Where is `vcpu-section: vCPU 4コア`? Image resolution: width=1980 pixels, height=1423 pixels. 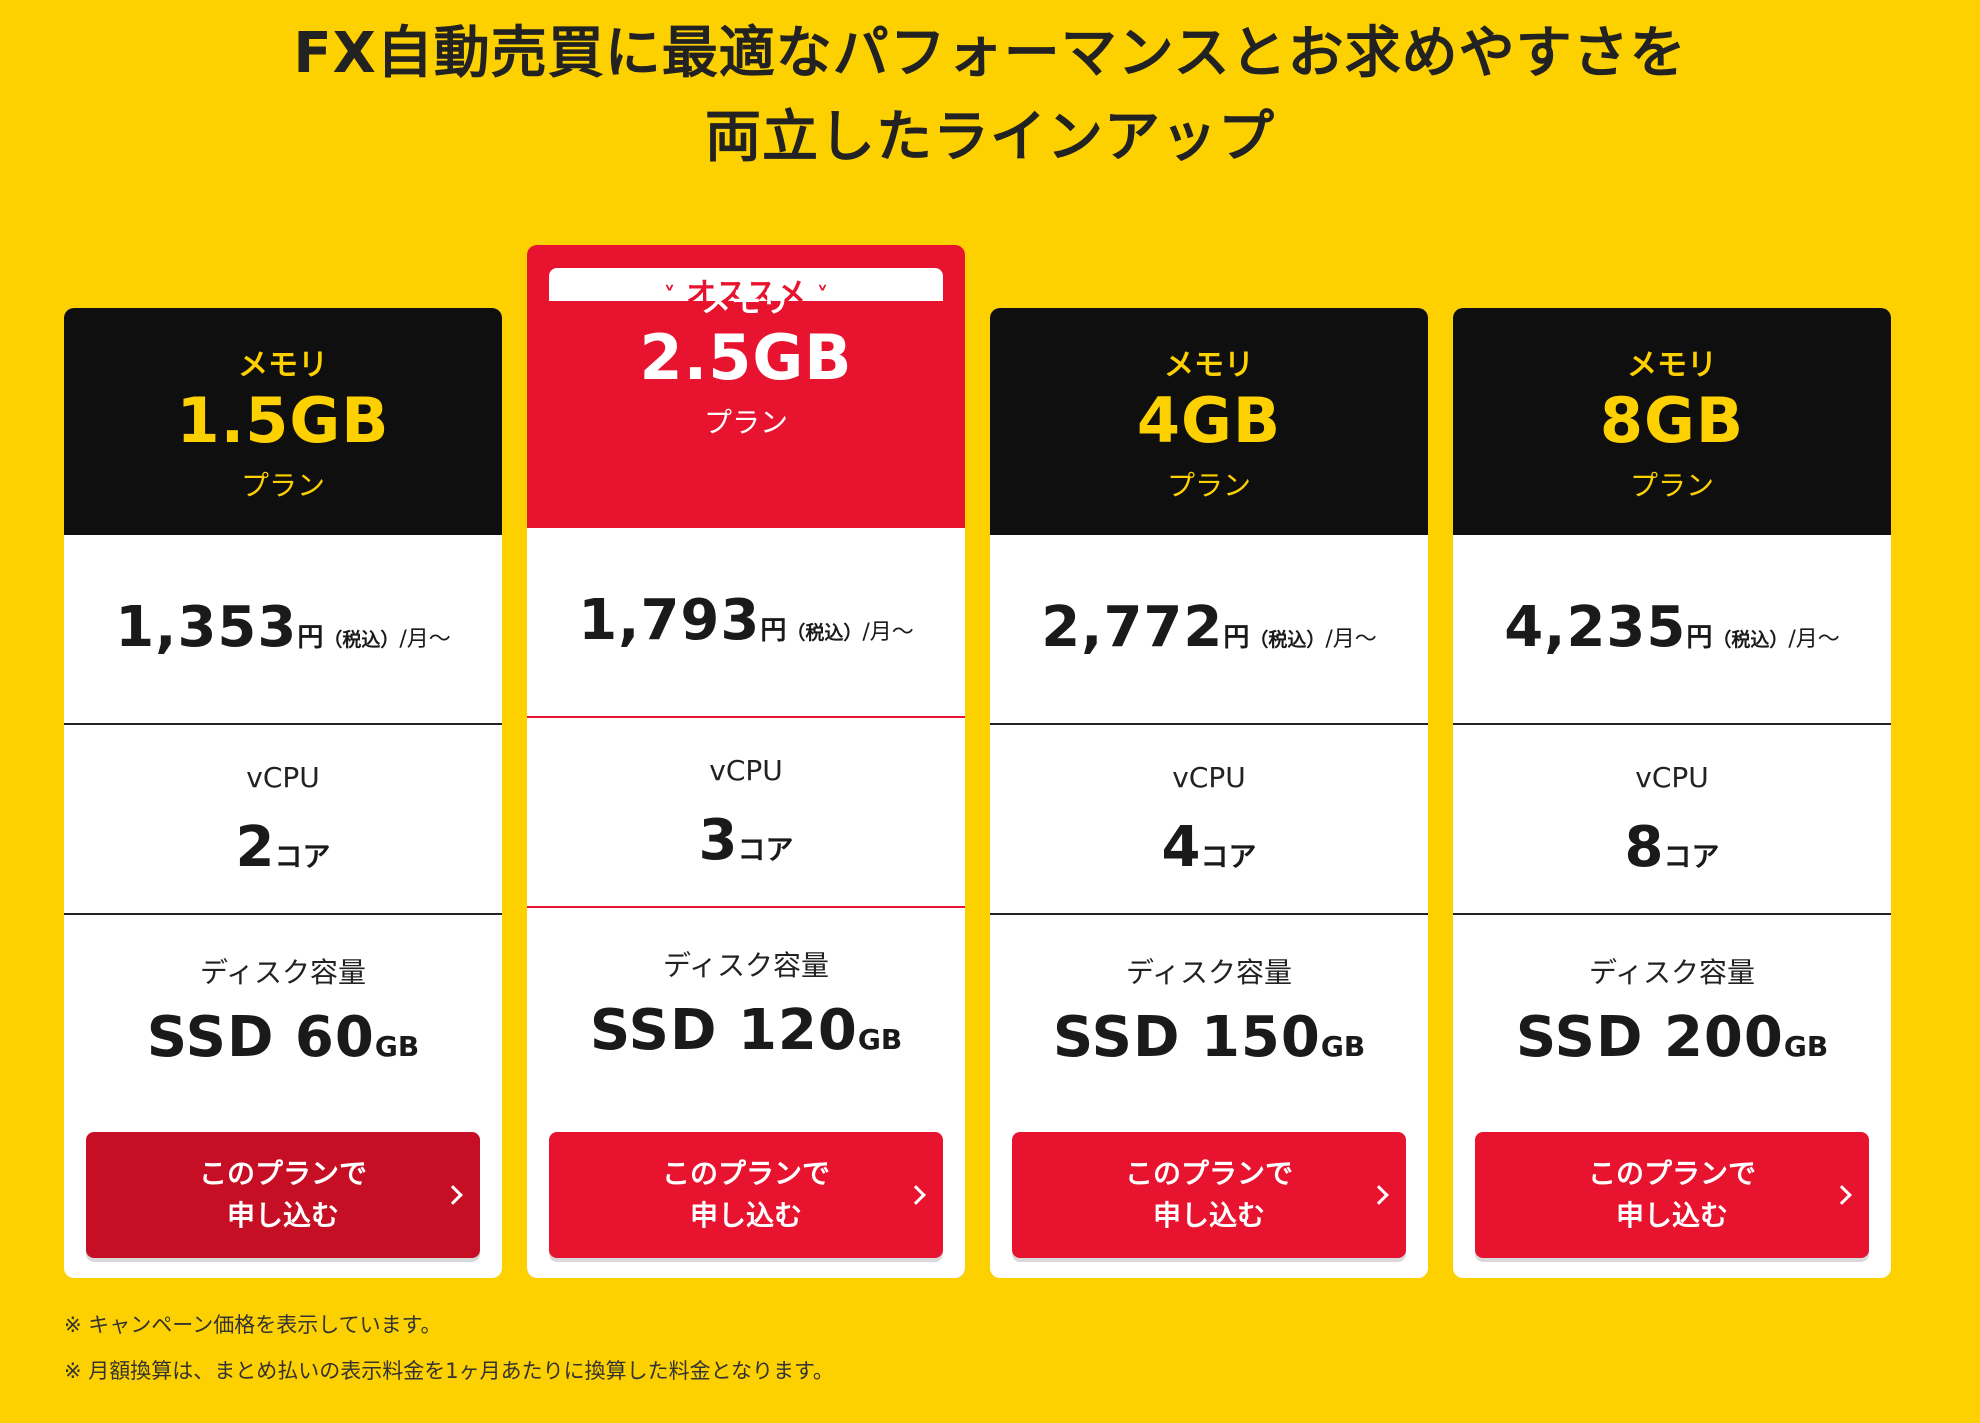
vcpu-section: vCPU 4コア is located at coordinates (1209, 820).